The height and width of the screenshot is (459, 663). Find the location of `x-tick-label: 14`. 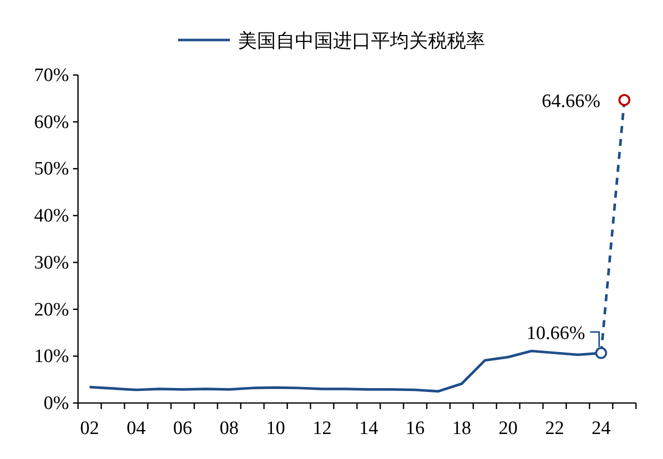

x-tick-label: 14 is located at coordinates (369, 428).